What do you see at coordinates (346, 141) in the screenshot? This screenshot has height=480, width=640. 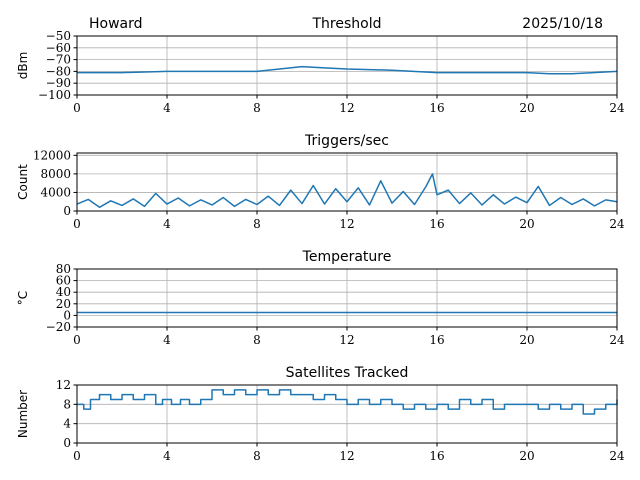 I see `chart-title: Triggers/sec` at bounding box center [346, 141].